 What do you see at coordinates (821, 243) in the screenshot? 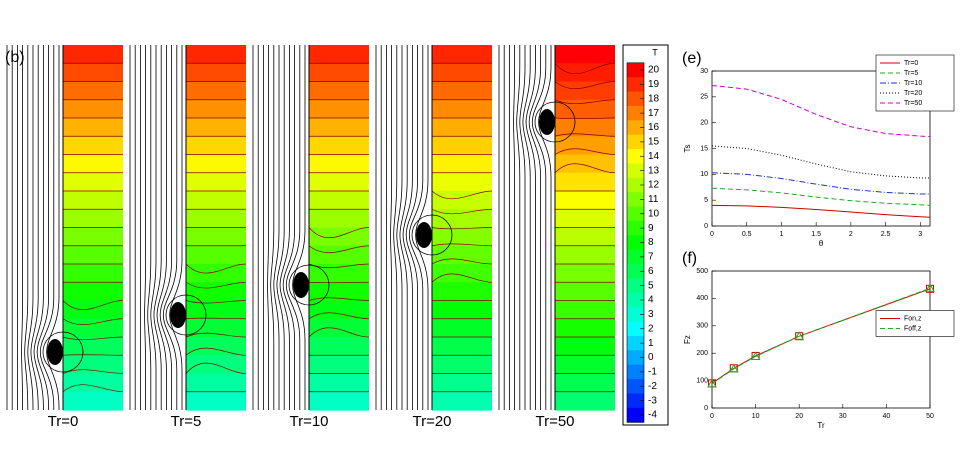
I see `x-axis-label: θ` at bounding box center [821, 243].